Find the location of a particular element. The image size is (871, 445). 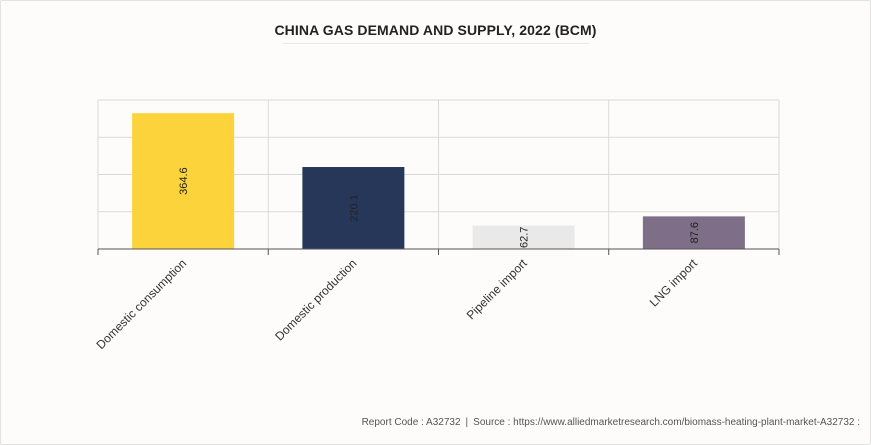

x-tick-label-0: Domestic consumption is located at coordinates (142, 304).